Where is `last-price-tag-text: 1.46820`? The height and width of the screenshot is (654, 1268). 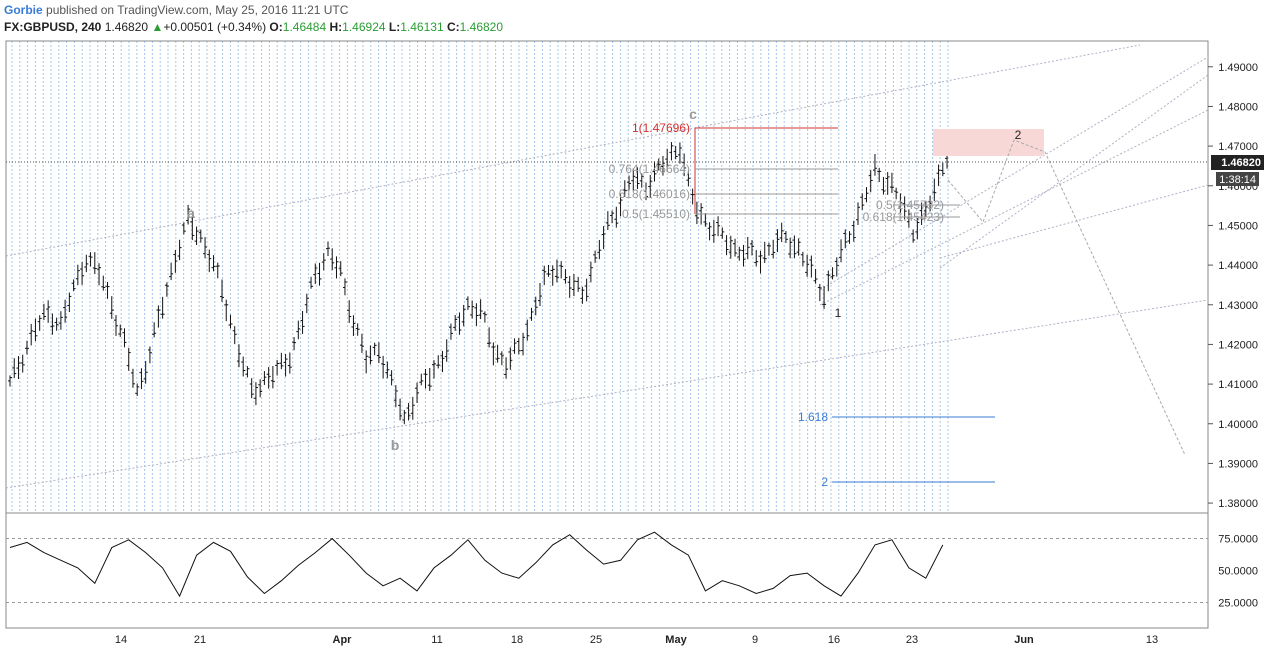 last-price-tag-text: 1.46820 is located at coordinates (1241, 163).